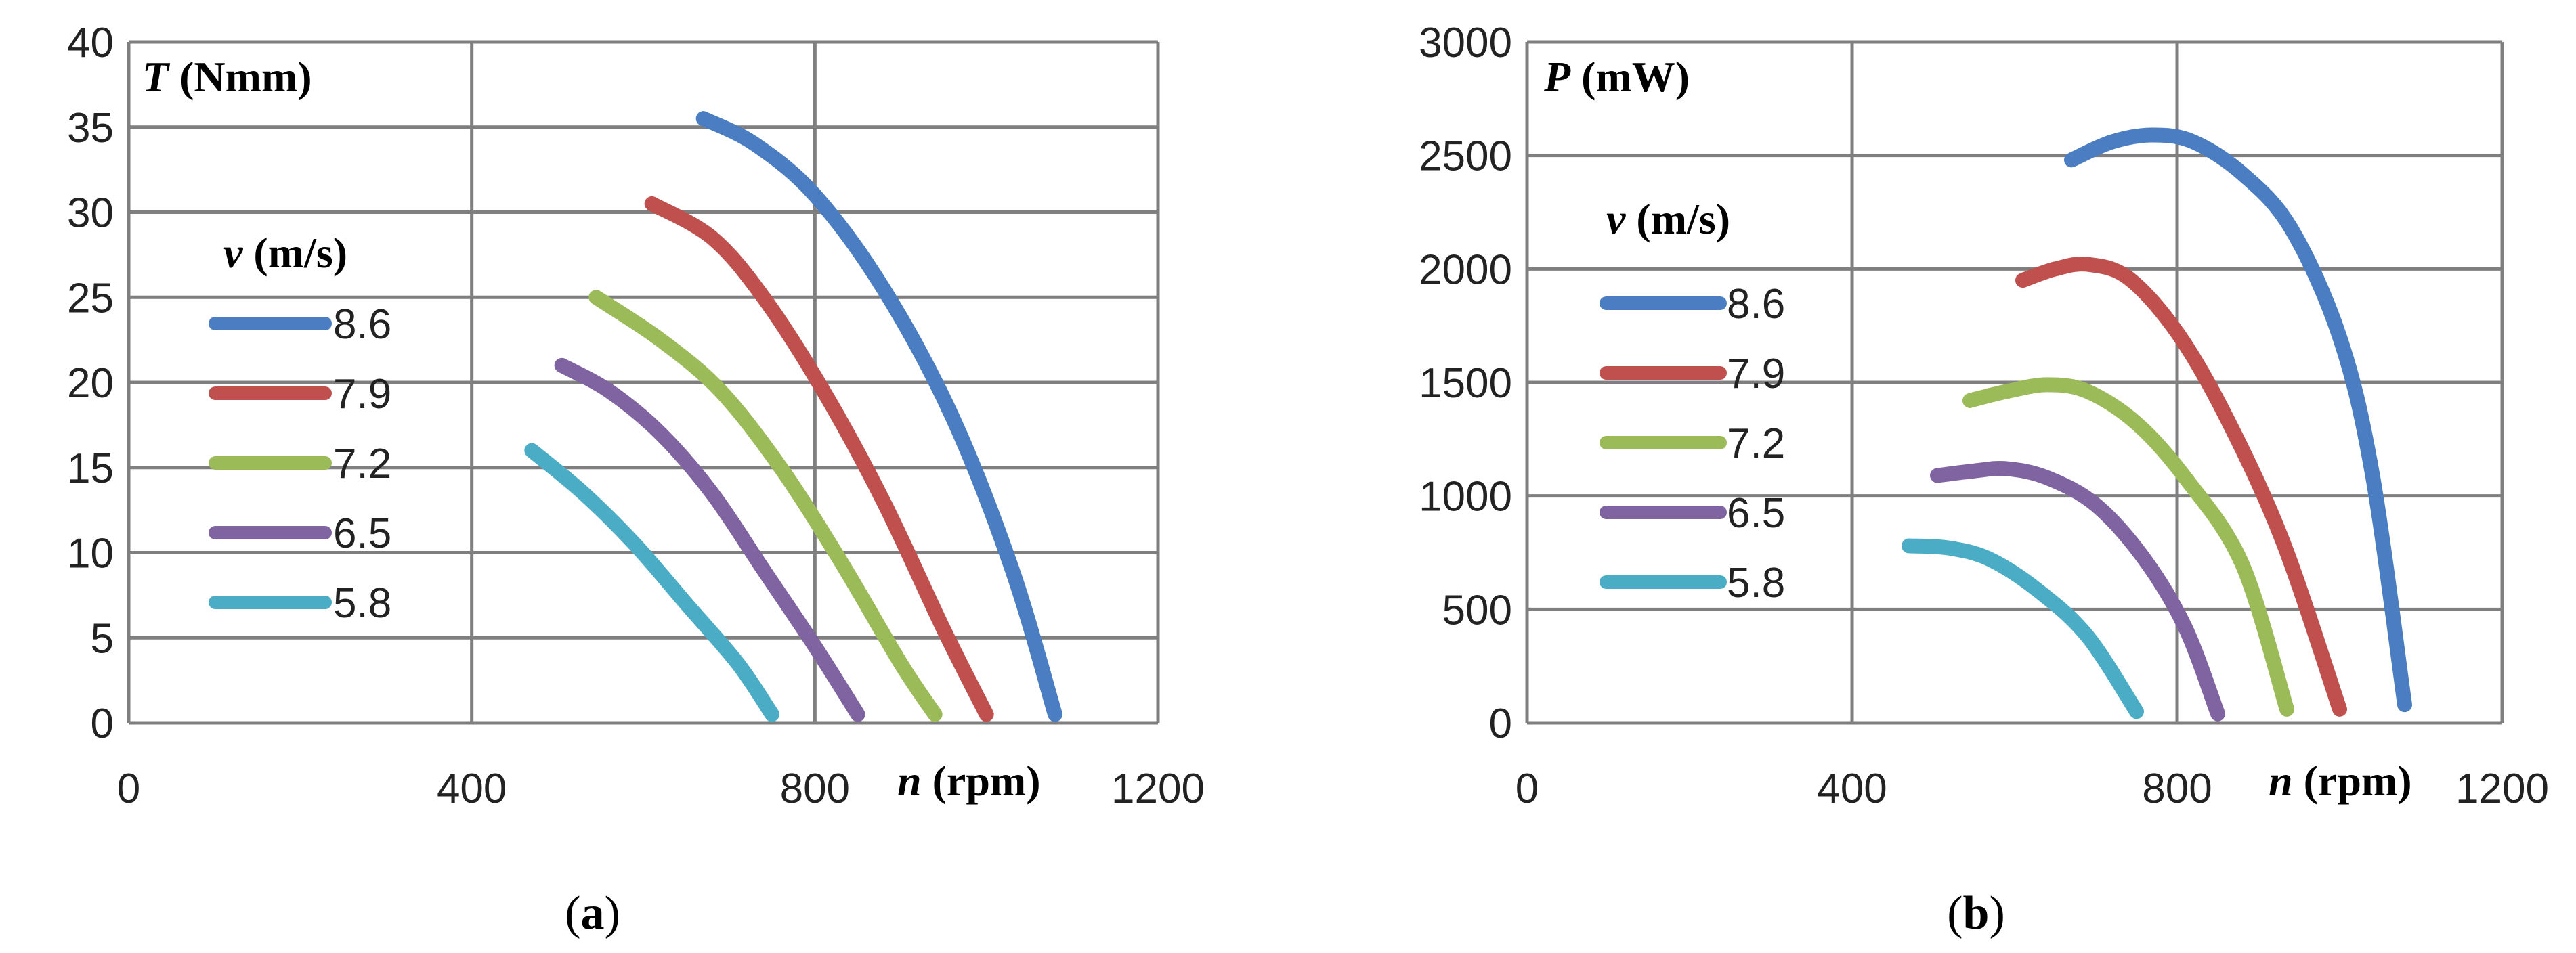  Describe the element at coordinates (90, 469) in the screenshot. I see `y-tick-label: 15` at that location.